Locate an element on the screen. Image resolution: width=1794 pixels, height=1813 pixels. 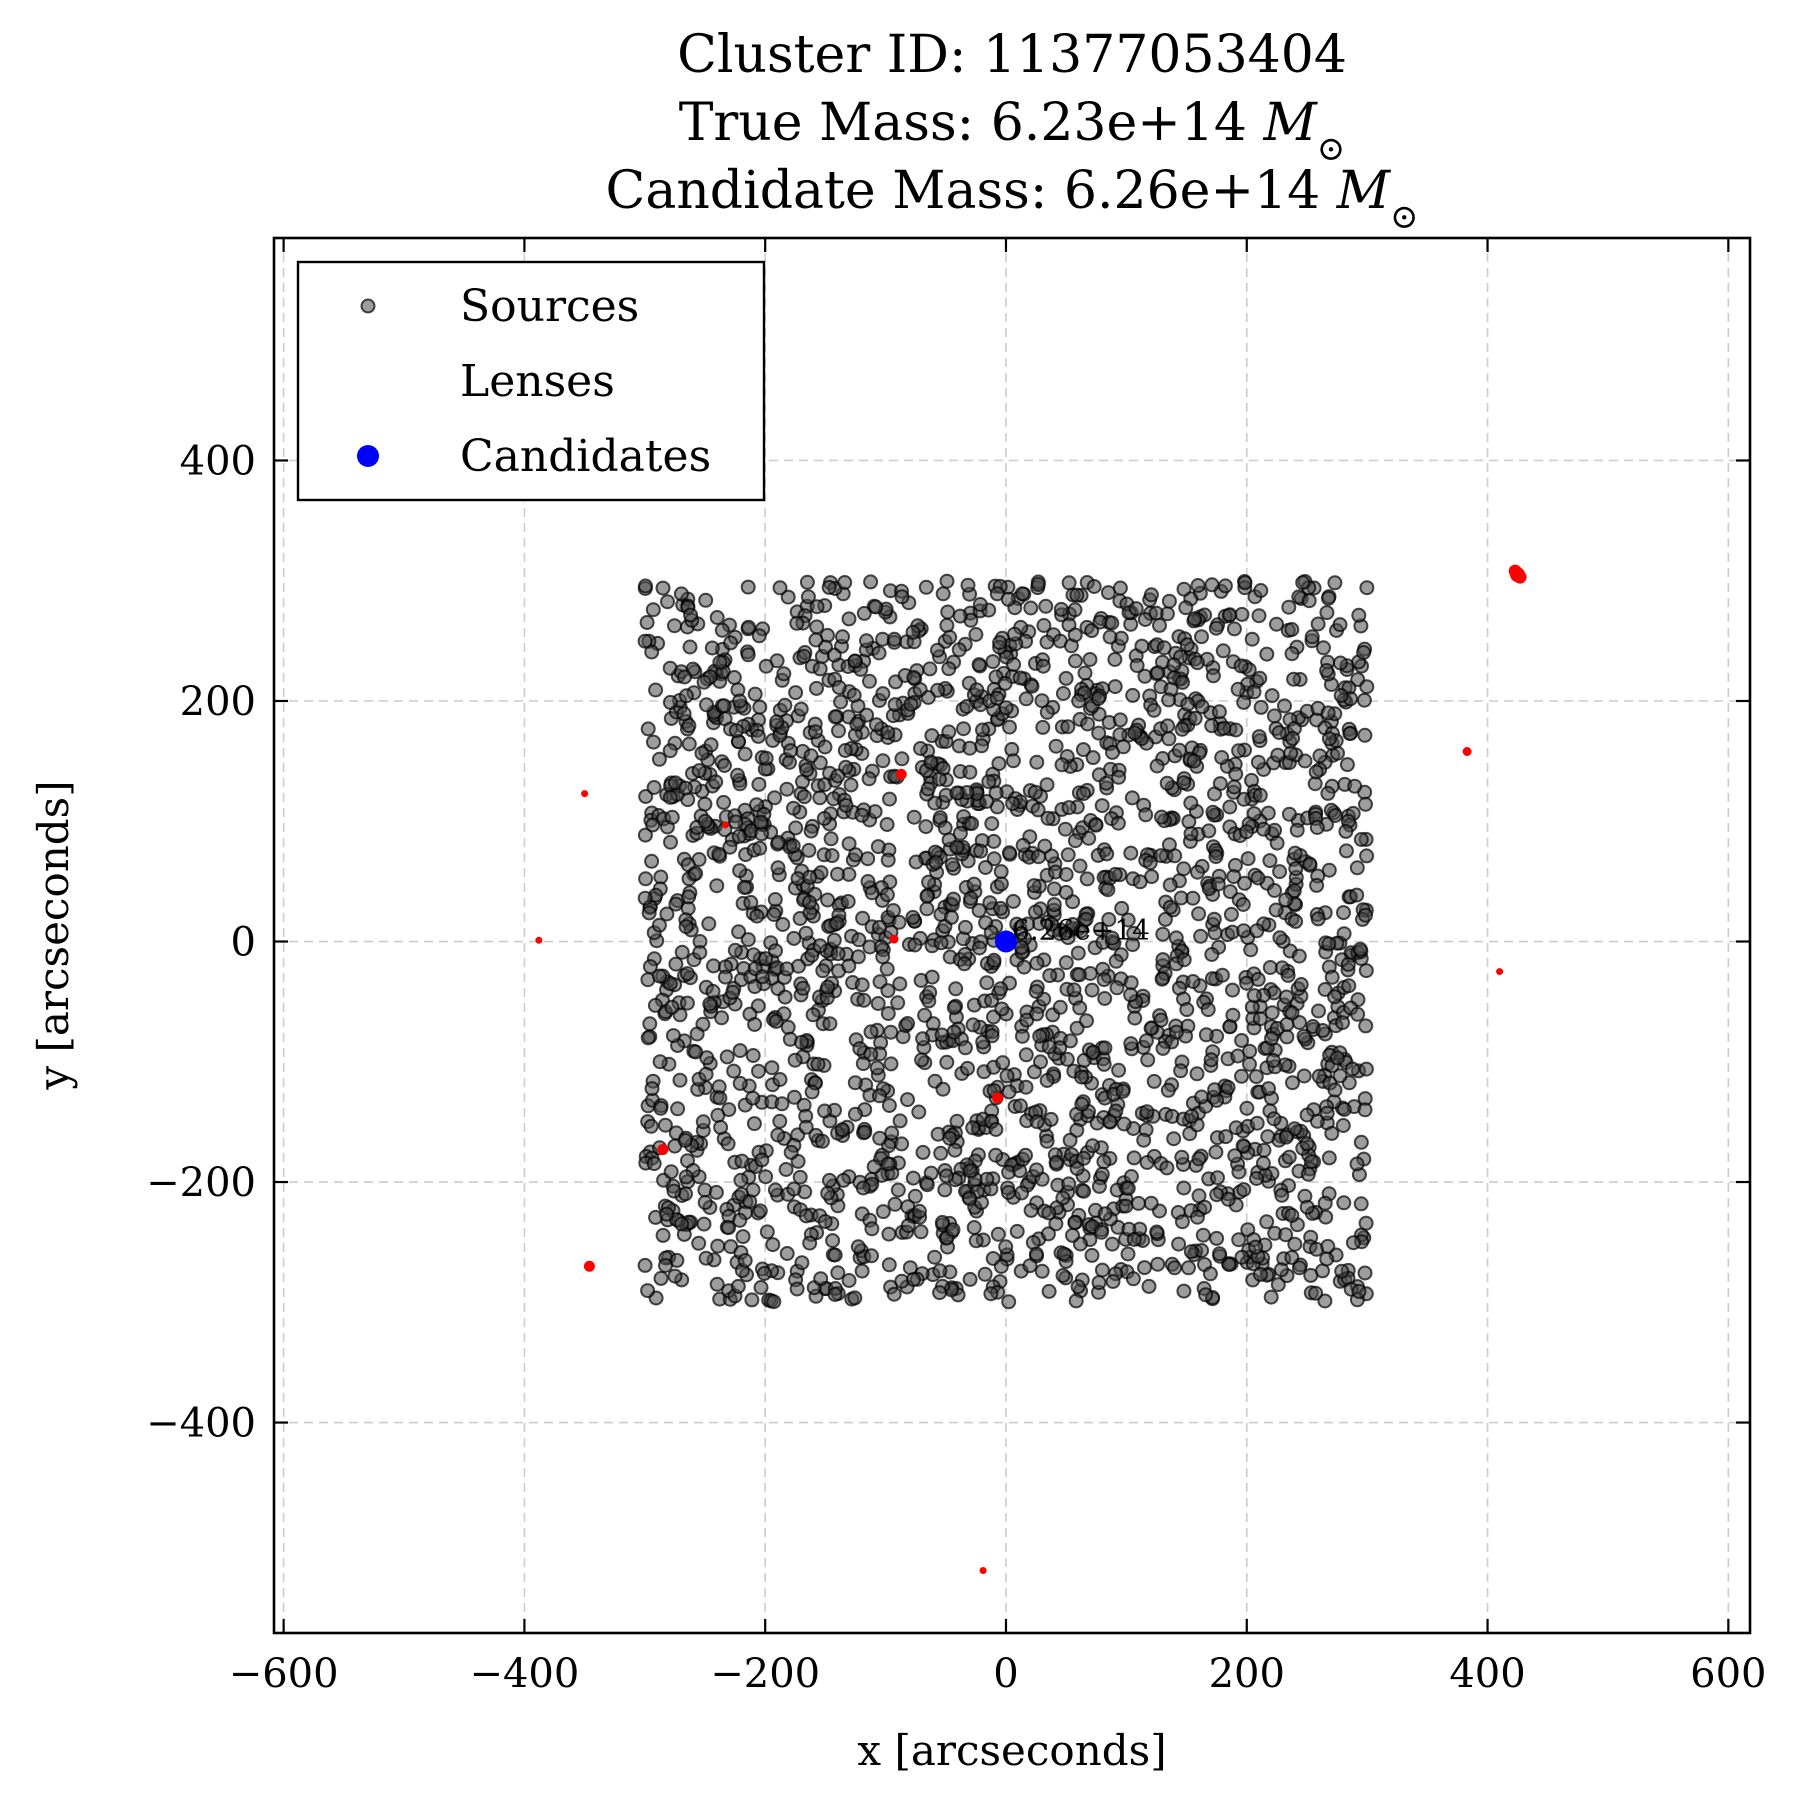
legend-marker-candidates is located at coordinates (368, 456).